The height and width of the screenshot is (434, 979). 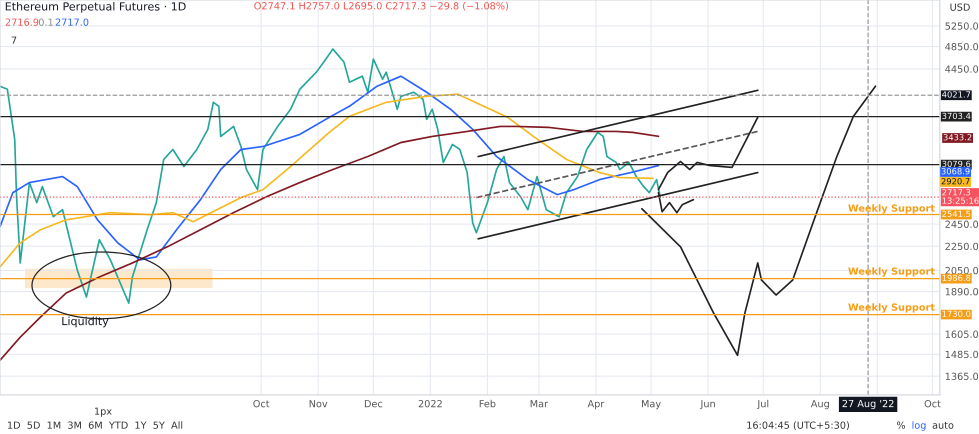 I want to click on x-tick-label: Dec, so click(x=373, y=404).